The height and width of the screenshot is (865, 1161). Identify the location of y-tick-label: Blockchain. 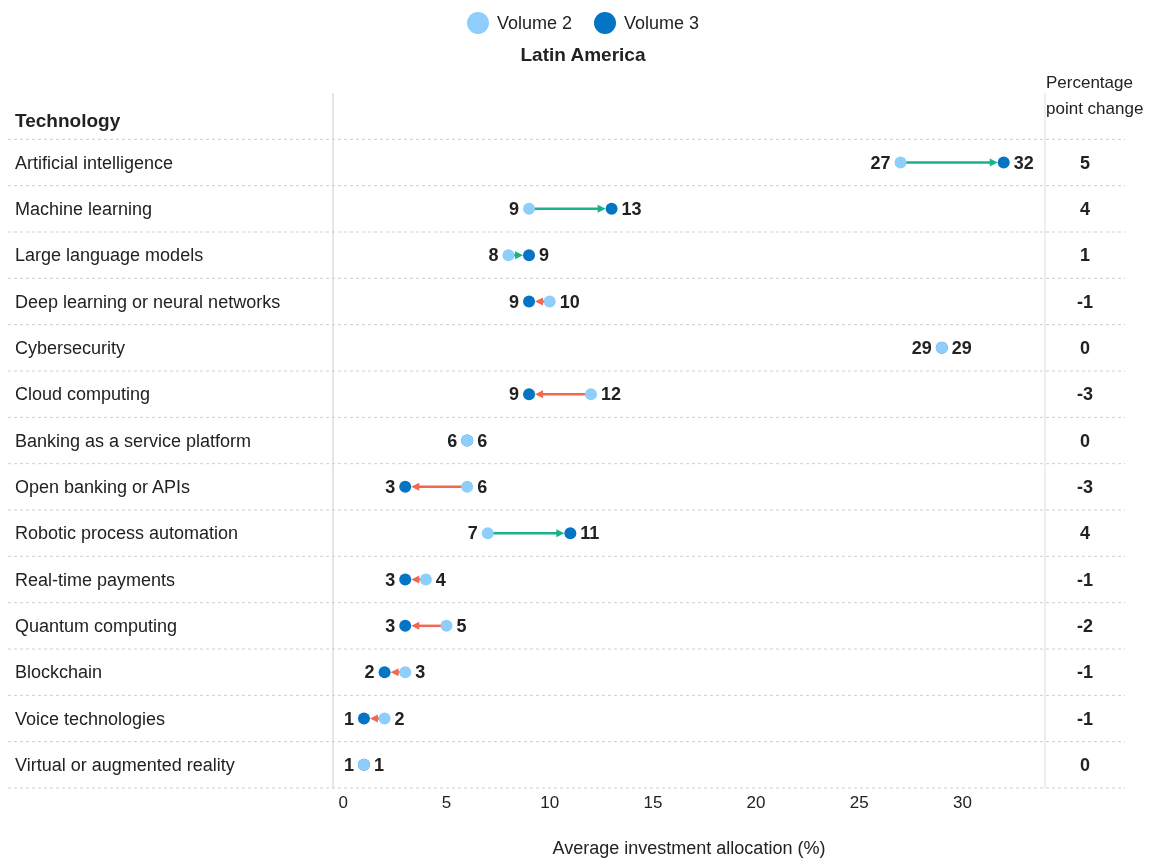
(59, 672).